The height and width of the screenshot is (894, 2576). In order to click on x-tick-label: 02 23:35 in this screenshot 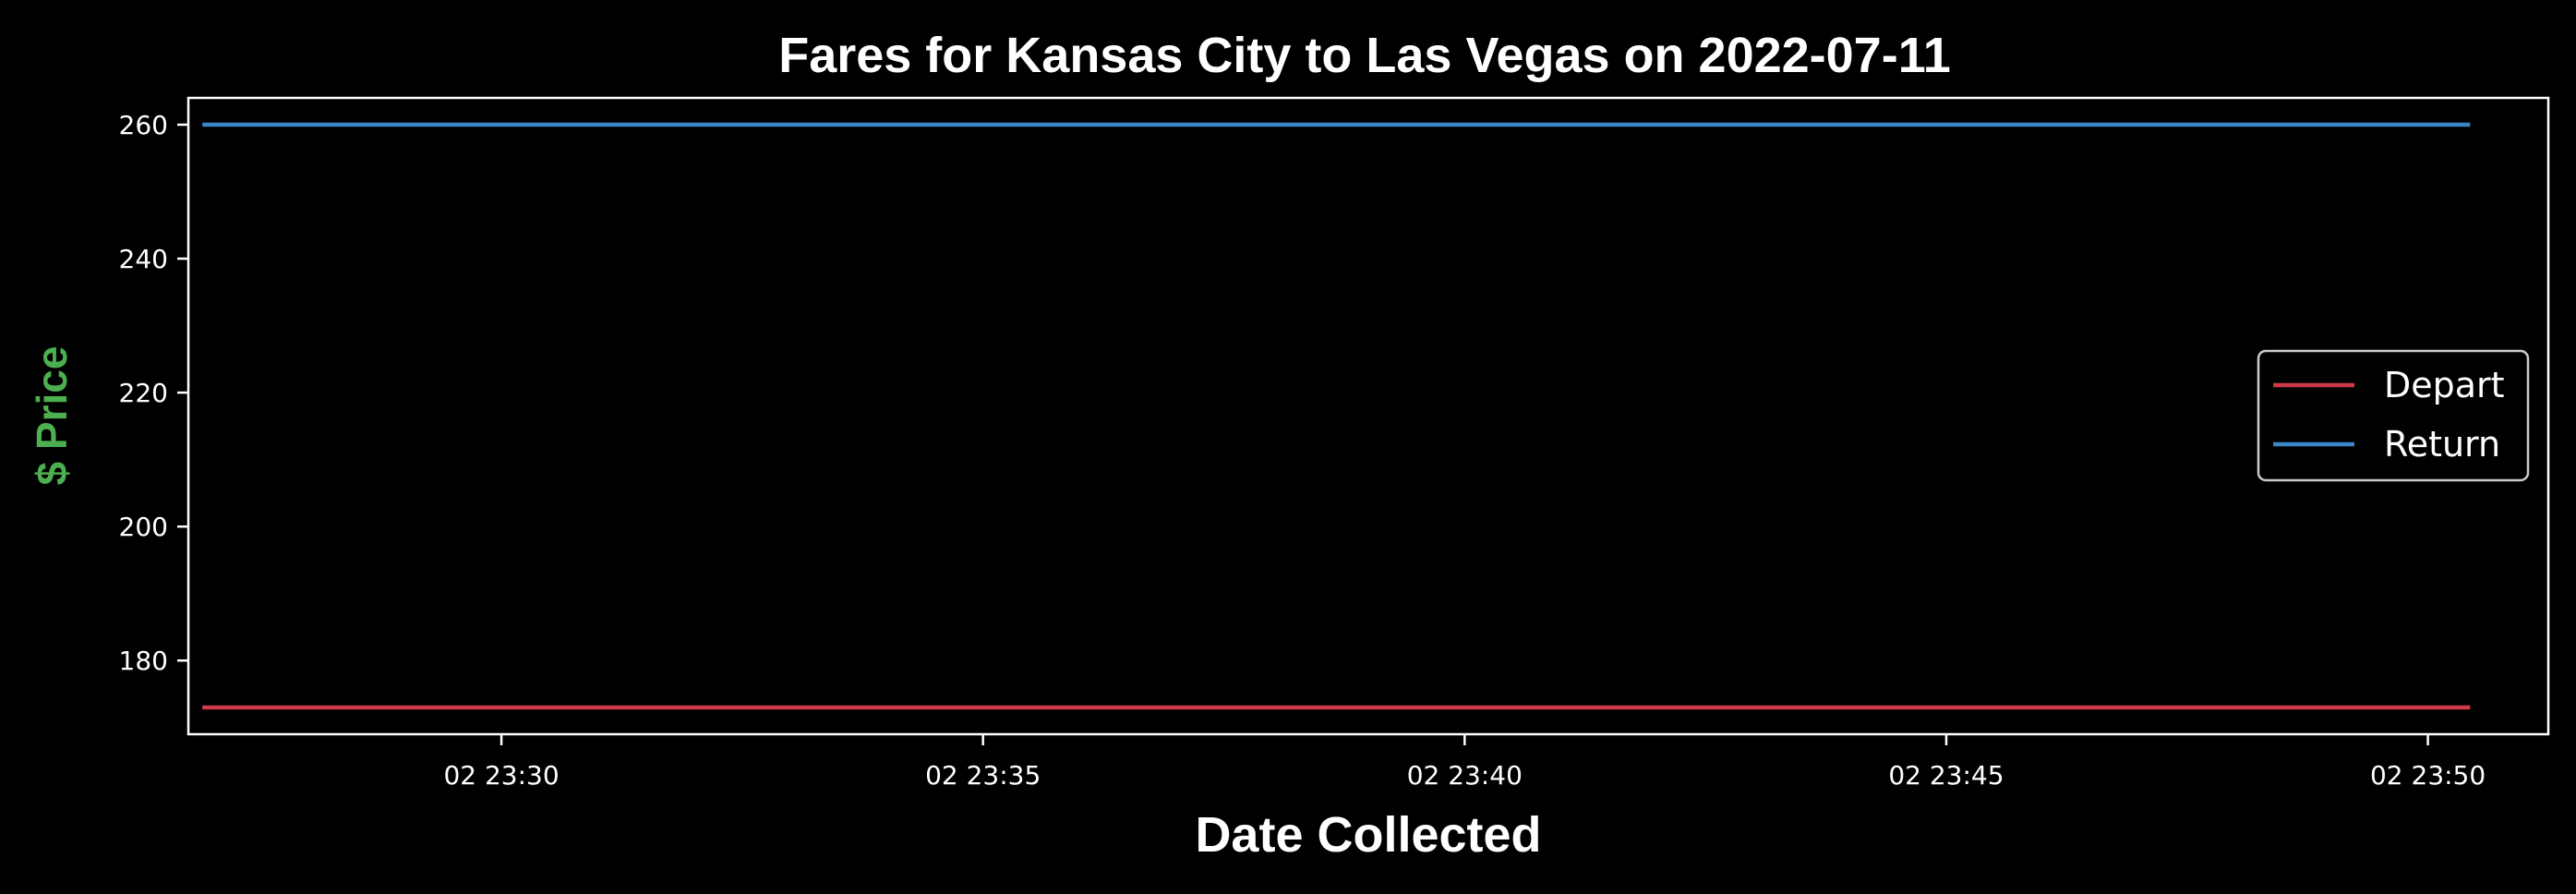, I will do `click(983, 775)`.